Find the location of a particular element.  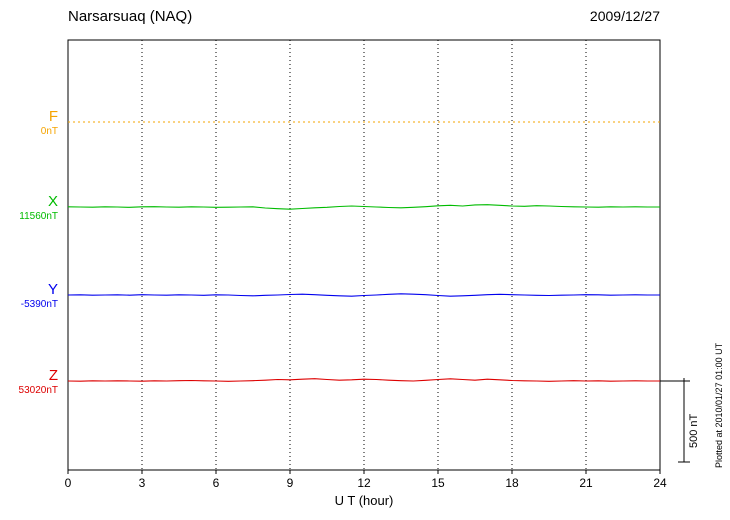

series-baseline-X: 11560nT is located at coordinates (38, 216).